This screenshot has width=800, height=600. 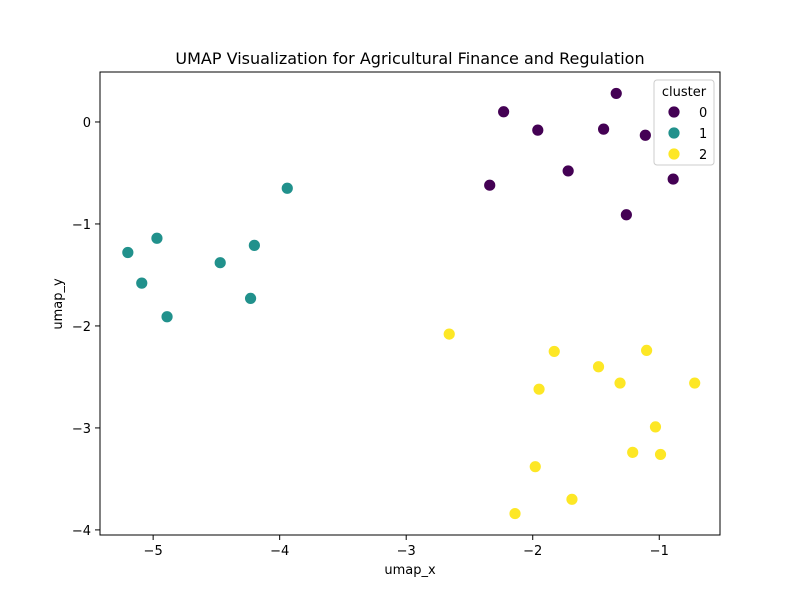 What do you see at coordinates (81, 225) in the screenshot?
I see `y-tick-label: −1` at bounding box center [81, 225].